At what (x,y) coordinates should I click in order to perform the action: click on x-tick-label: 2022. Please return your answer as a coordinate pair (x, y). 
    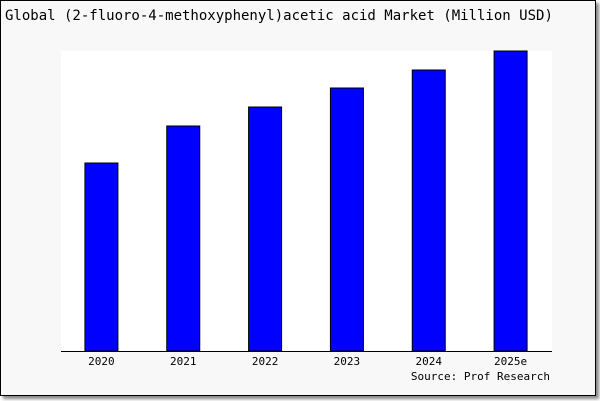
    Looking at the image, I should click on (265, 361).